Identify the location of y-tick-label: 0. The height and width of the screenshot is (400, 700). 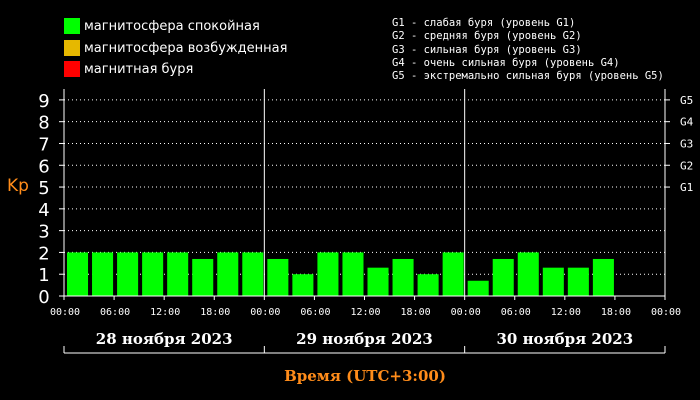
(43, 297).